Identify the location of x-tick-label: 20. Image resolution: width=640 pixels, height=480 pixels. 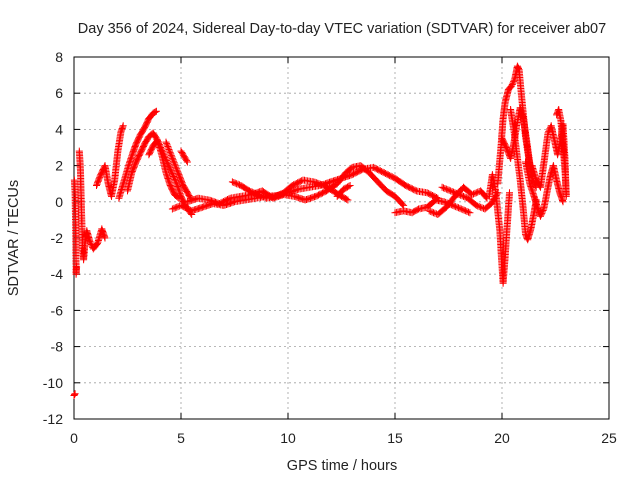
(502, 438).